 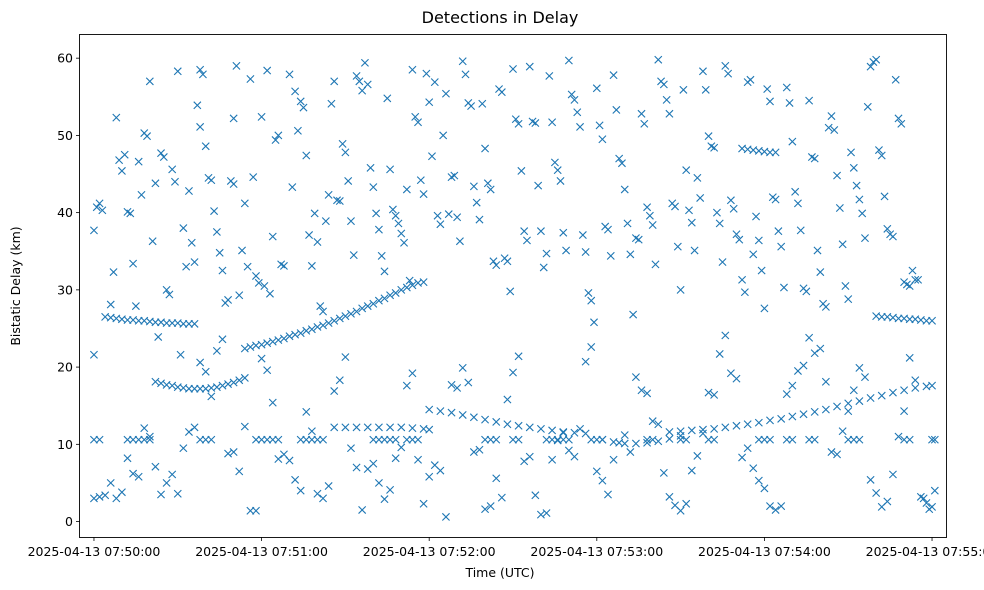 I want to click on x-axis-label: Time (UTC), so click(x=499, y=572).